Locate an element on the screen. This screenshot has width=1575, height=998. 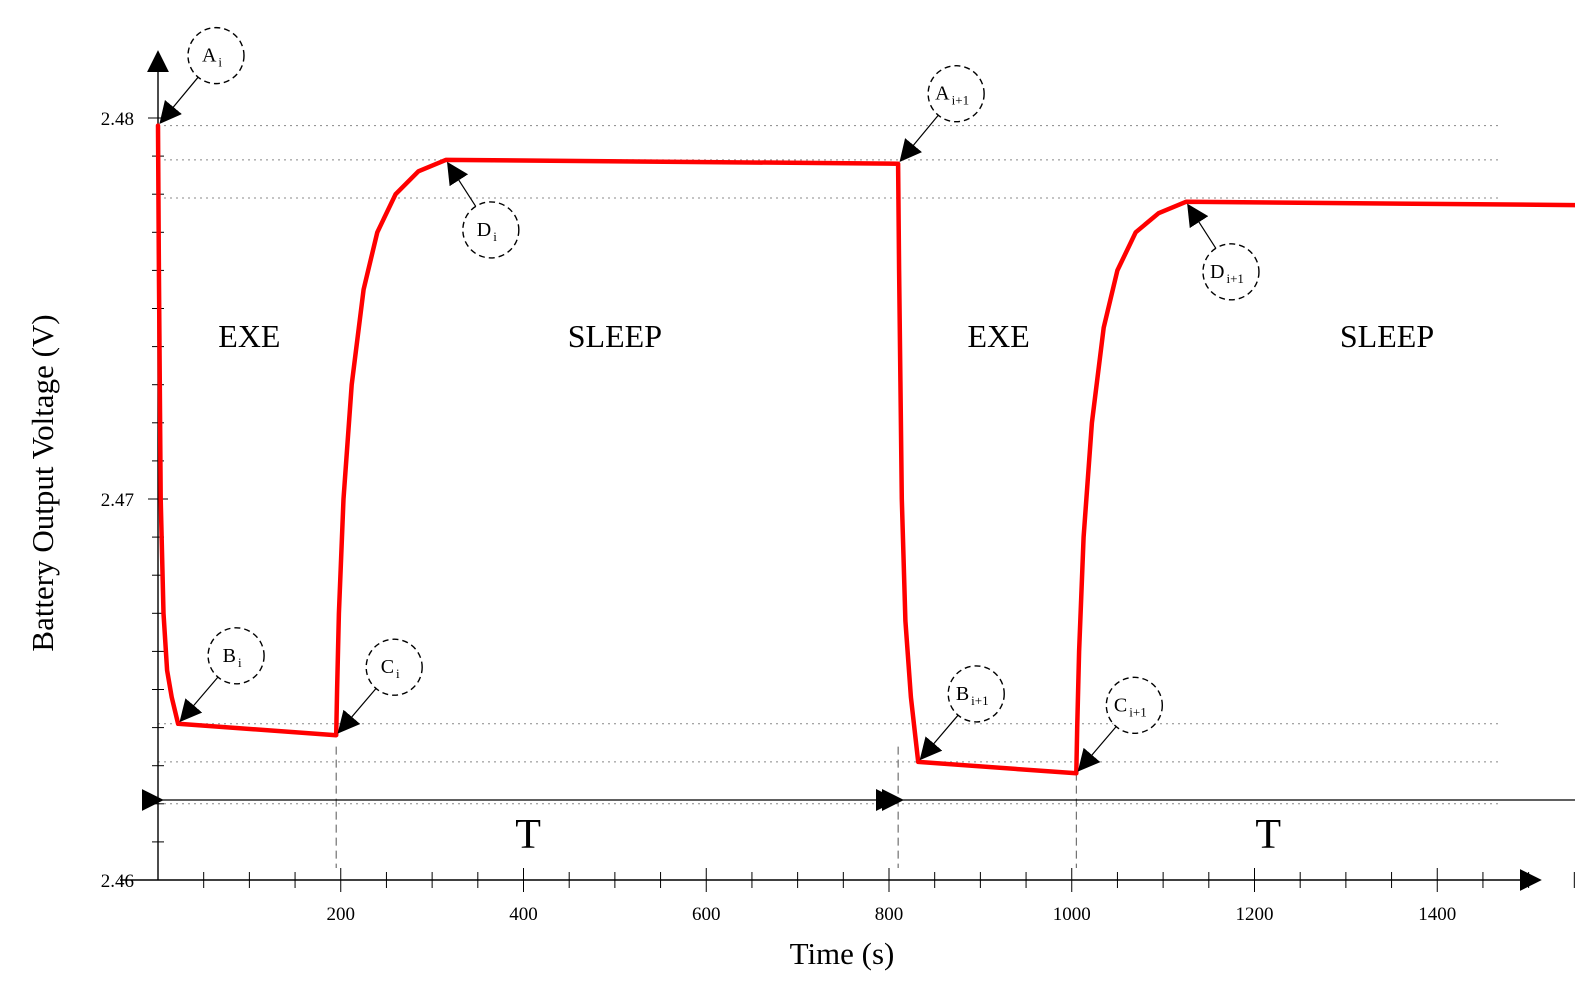
x-tick-label: 800 is located at coordinates (889, 914).